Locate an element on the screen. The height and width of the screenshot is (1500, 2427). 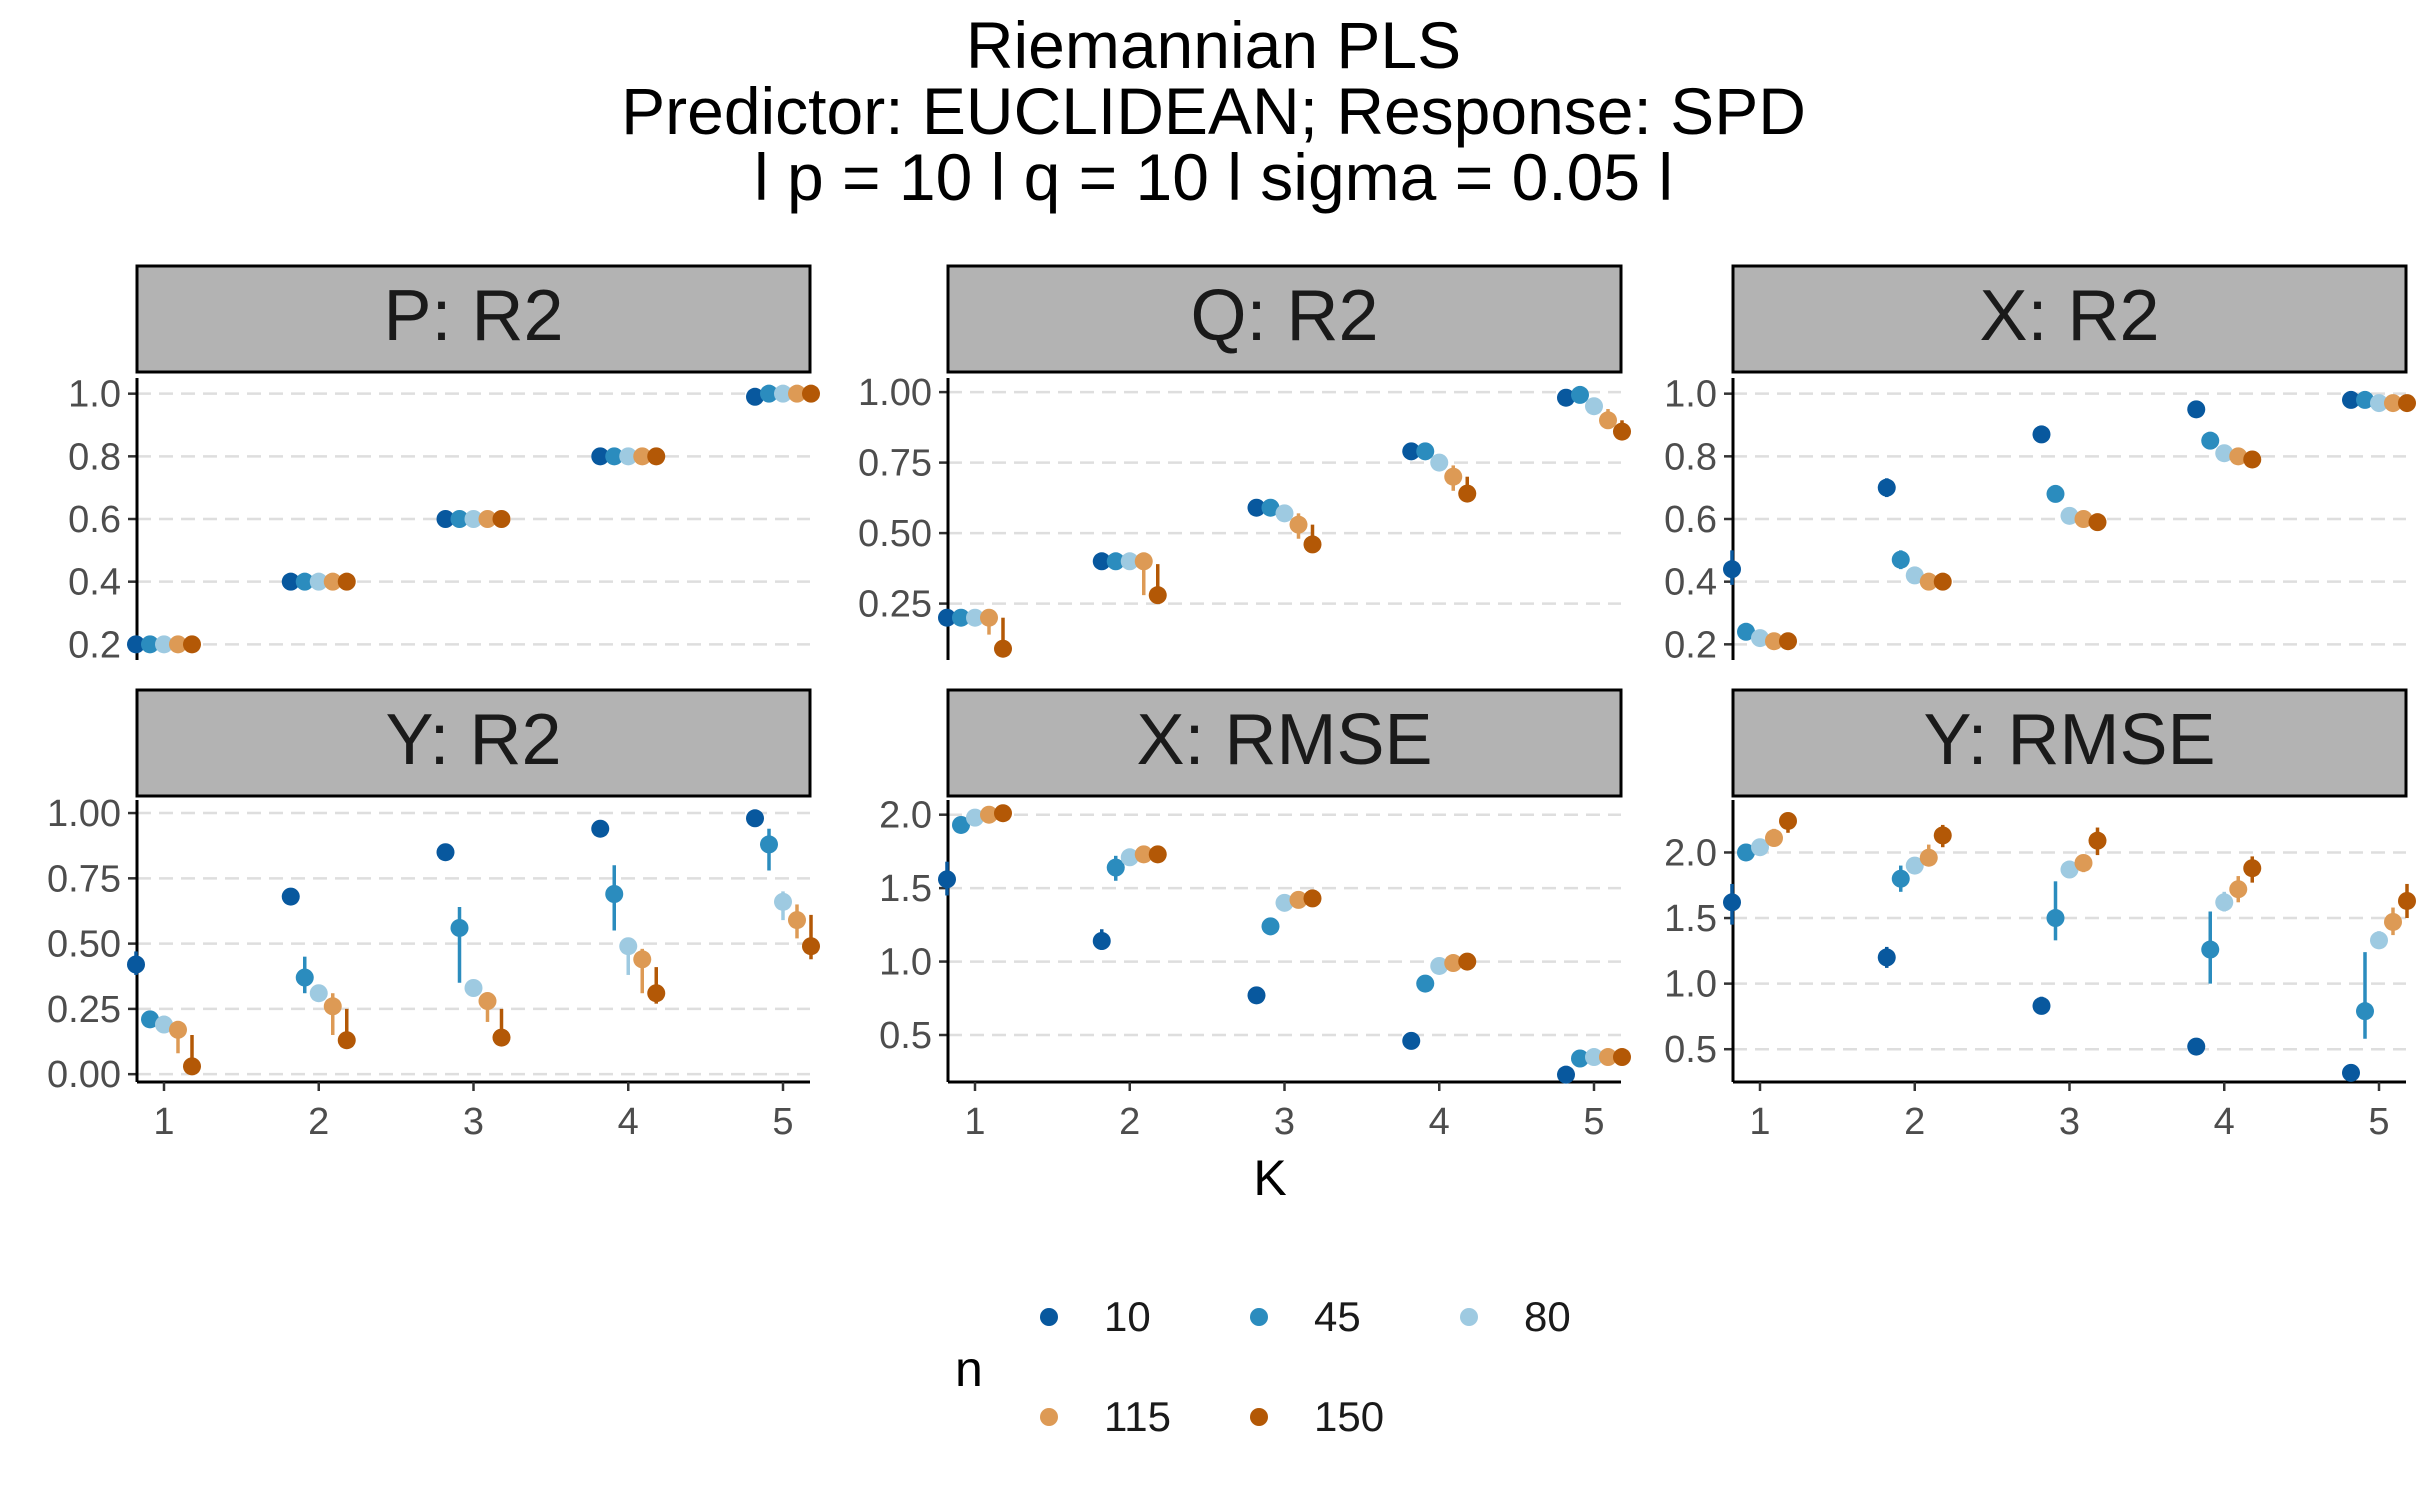
panel-6-xtick-label: 3 is located at coordinates (2069, 1122).